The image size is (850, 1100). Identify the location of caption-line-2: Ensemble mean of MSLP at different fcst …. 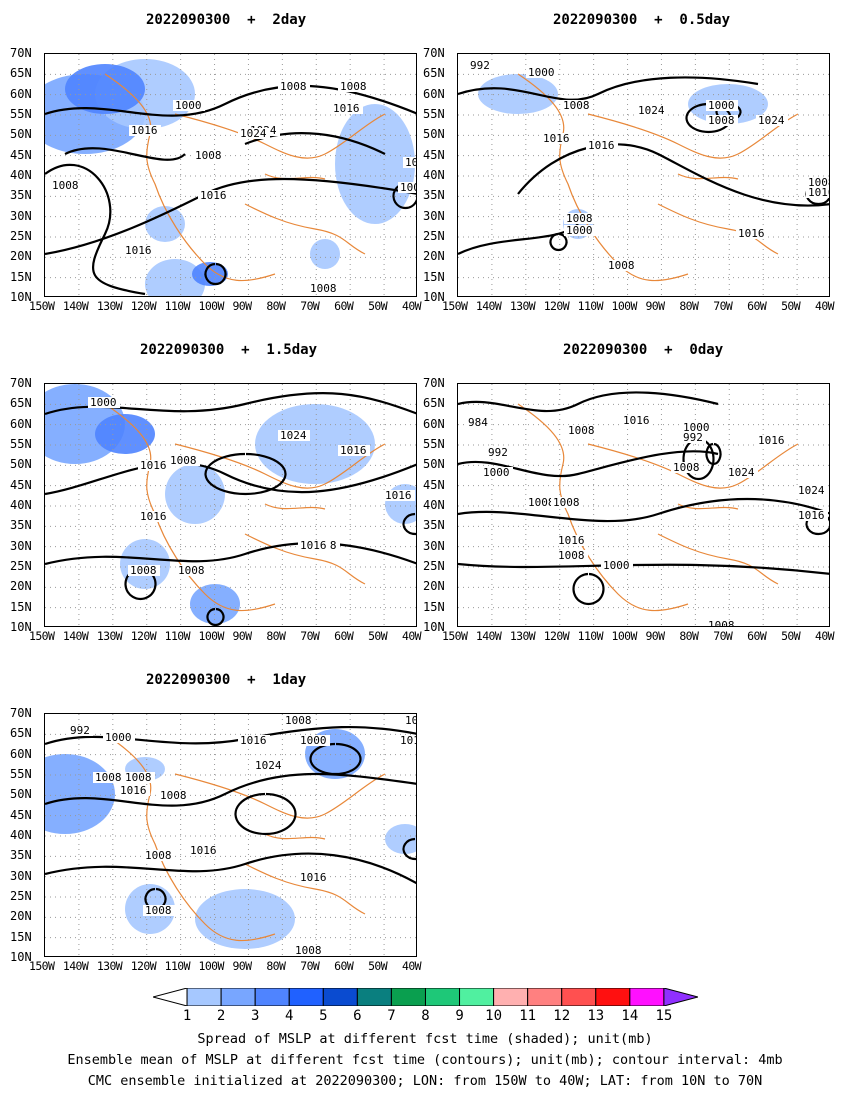
(425, 1060).